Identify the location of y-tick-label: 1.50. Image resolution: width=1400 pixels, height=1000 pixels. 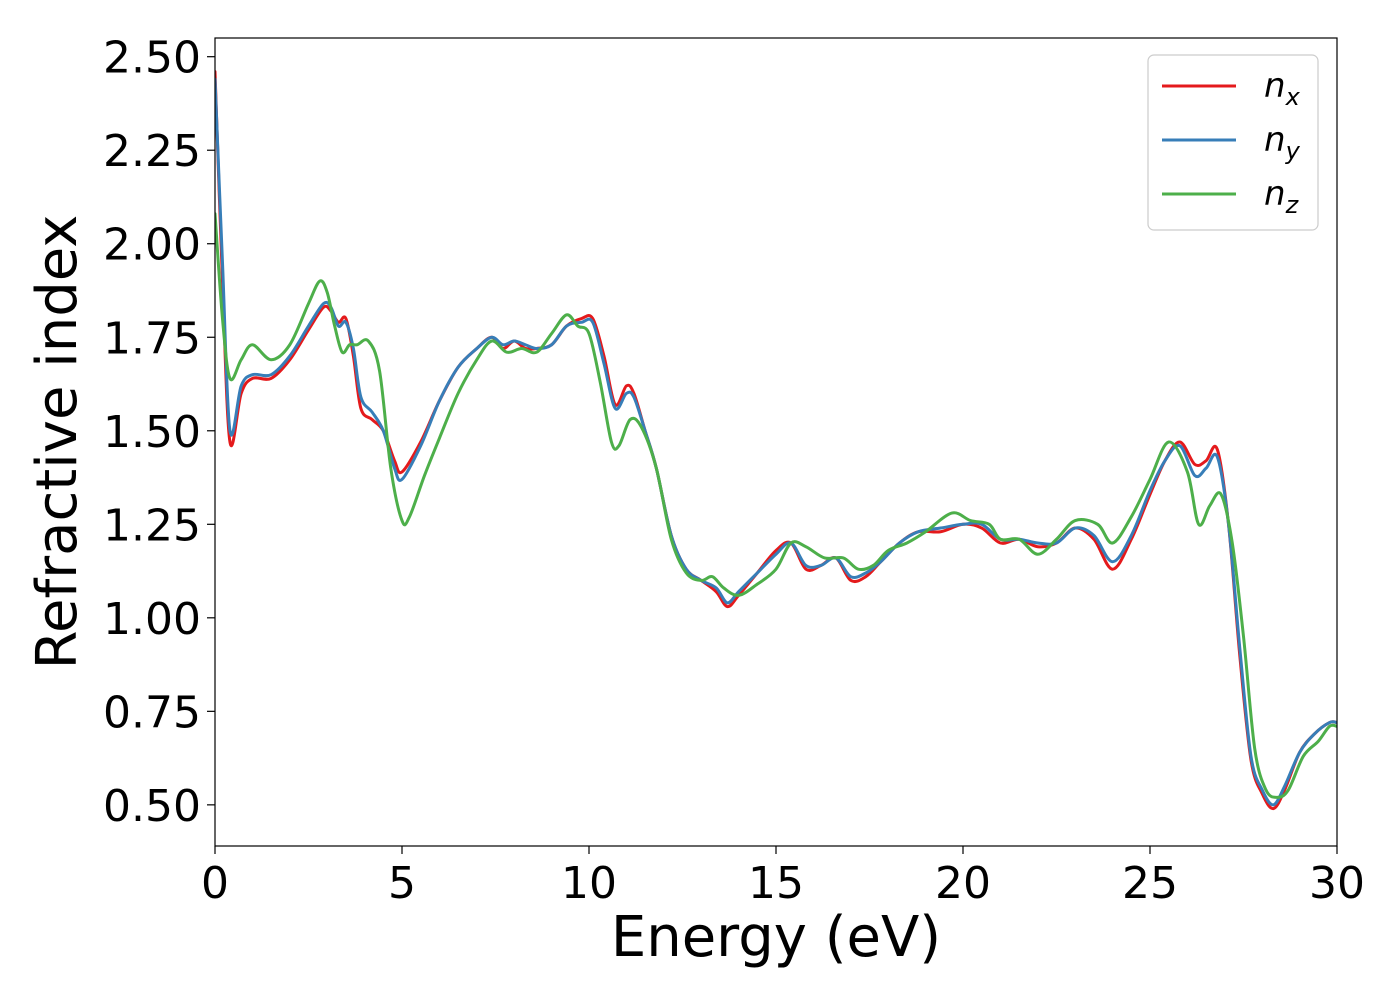
(152, 432).